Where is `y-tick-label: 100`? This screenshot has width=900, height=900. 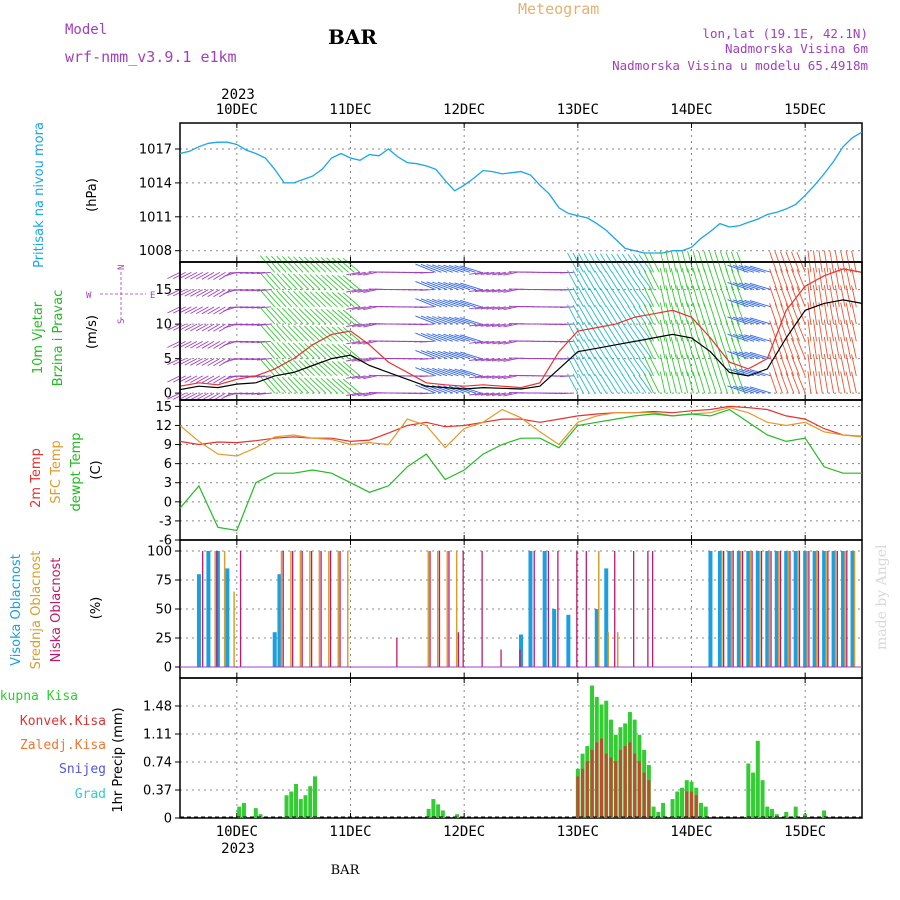
y-tick-label: 100 is located at coordinates (159, 552).